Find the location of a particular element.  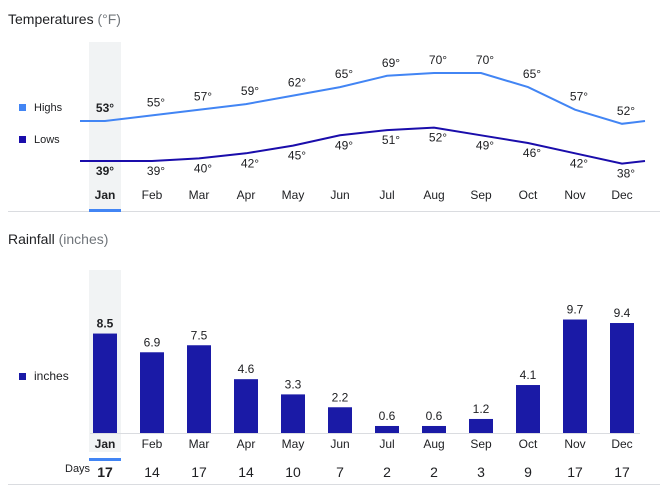

highs-data-label: 59° is located at coordinates (250, 91).